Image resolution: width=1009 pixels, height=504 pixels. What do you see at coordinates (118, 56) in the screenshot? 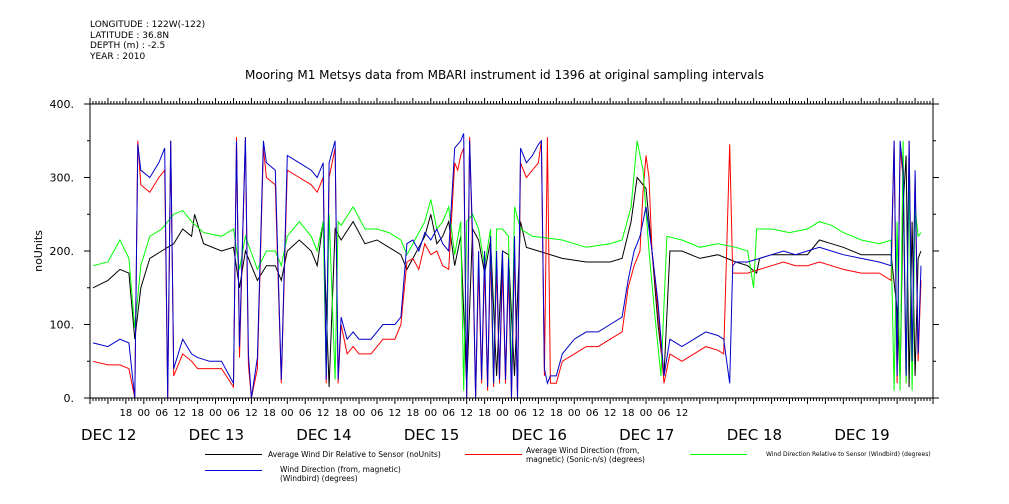
I see `year-label: YEAR : 2010` at bounding box center [118, 56].